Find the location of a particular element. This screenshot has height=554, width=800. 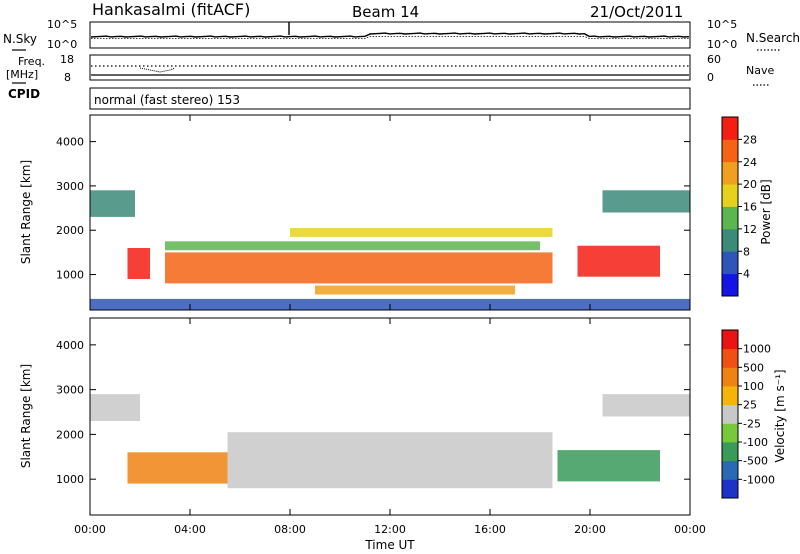

velocity-y-label: Slant Range [km] is located at coordinates (26, 416).